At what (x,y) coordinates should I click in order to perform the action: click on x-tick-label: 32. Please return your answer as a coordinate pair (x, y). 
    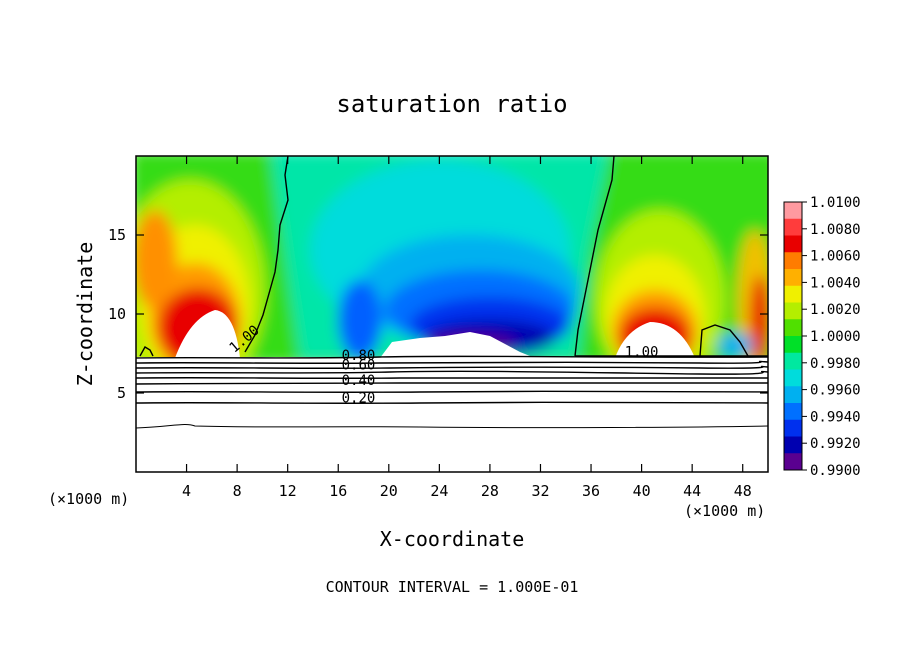
    Looking at the image, I should click on (540, 491).